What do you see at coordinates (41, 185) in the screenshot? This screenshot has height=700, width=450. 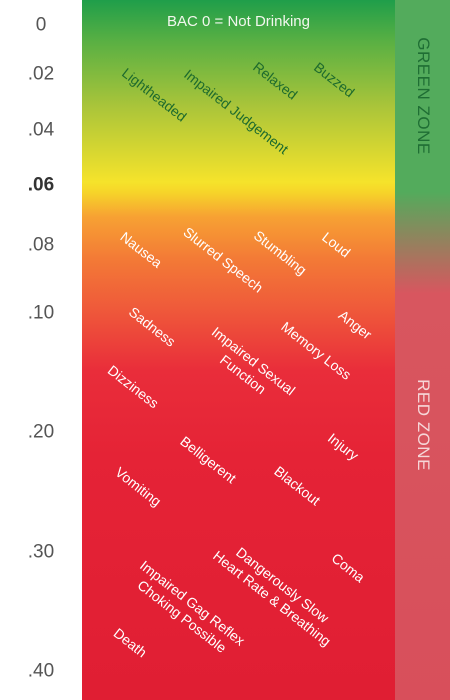 I see `bac-tick-06: .06` at bounding box center [41, 185].